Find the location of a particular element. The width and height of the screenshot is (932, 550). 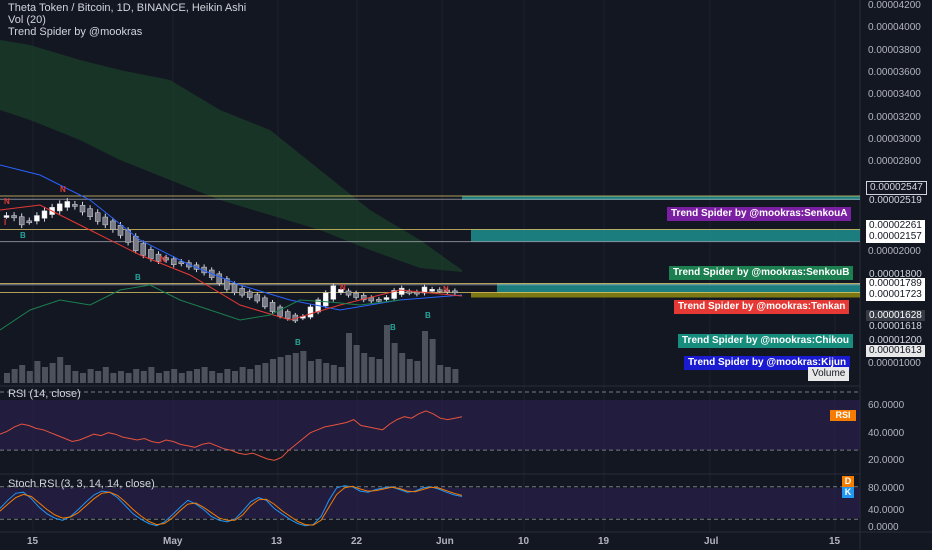

level-price-label: 0.00002157 is located at coordinates (895, 237).